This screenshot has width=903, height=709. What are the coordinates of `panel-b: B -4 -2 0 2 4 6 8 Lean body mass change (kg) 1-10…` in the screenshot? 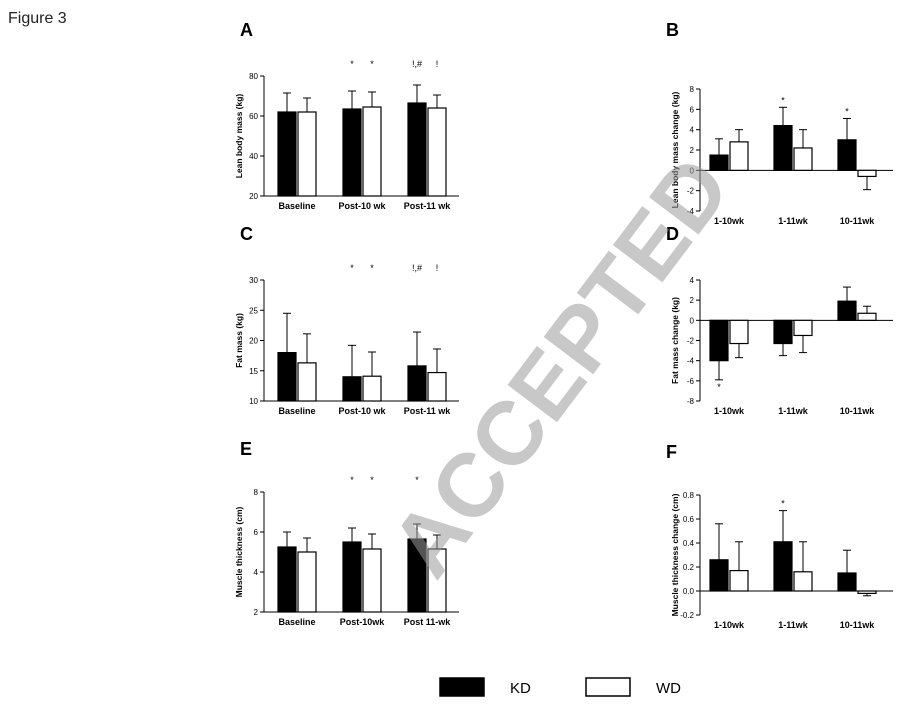 It's located at (779, 123).